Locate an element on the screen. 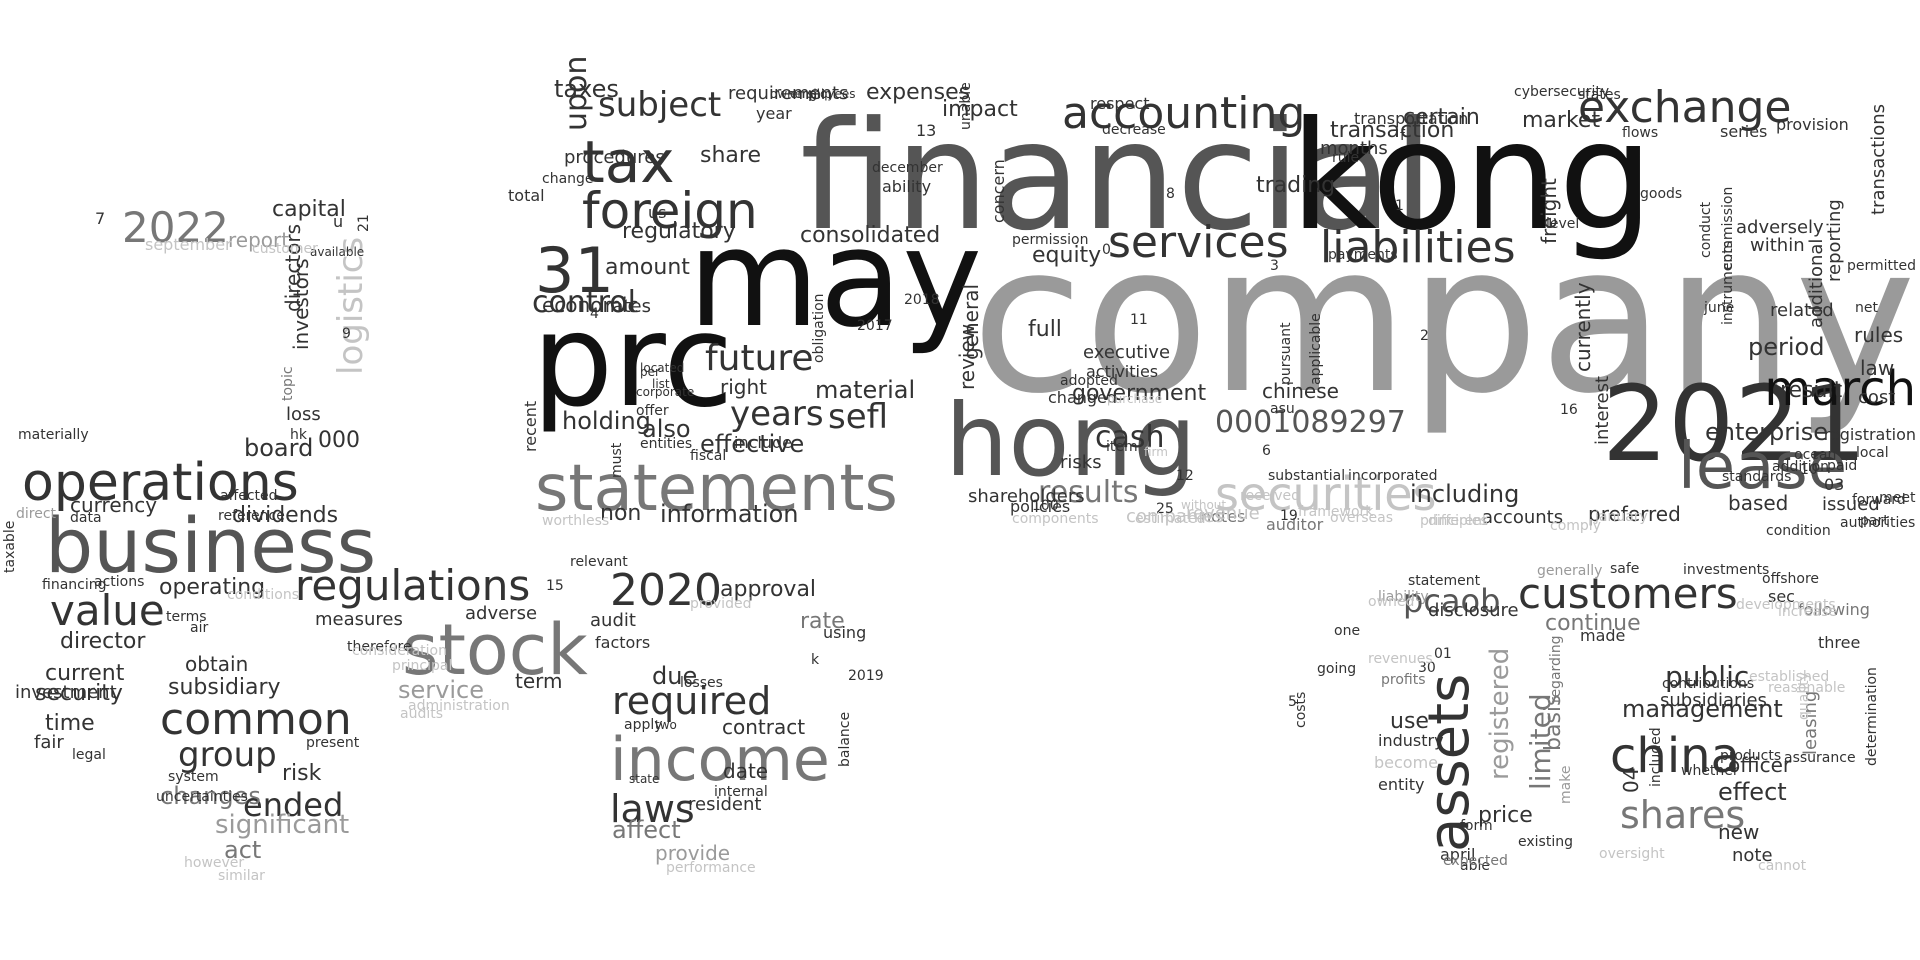 This screenshot has height=960, width=1920. cloud-word: stock is located at coordinates (495, 650).